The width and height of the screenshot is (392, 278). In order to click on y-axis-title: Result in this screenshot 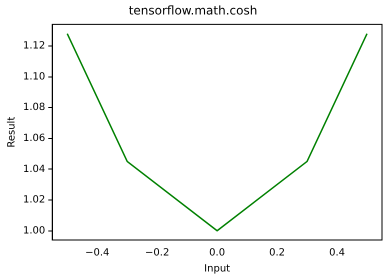, I will do `click(12, 132)`.